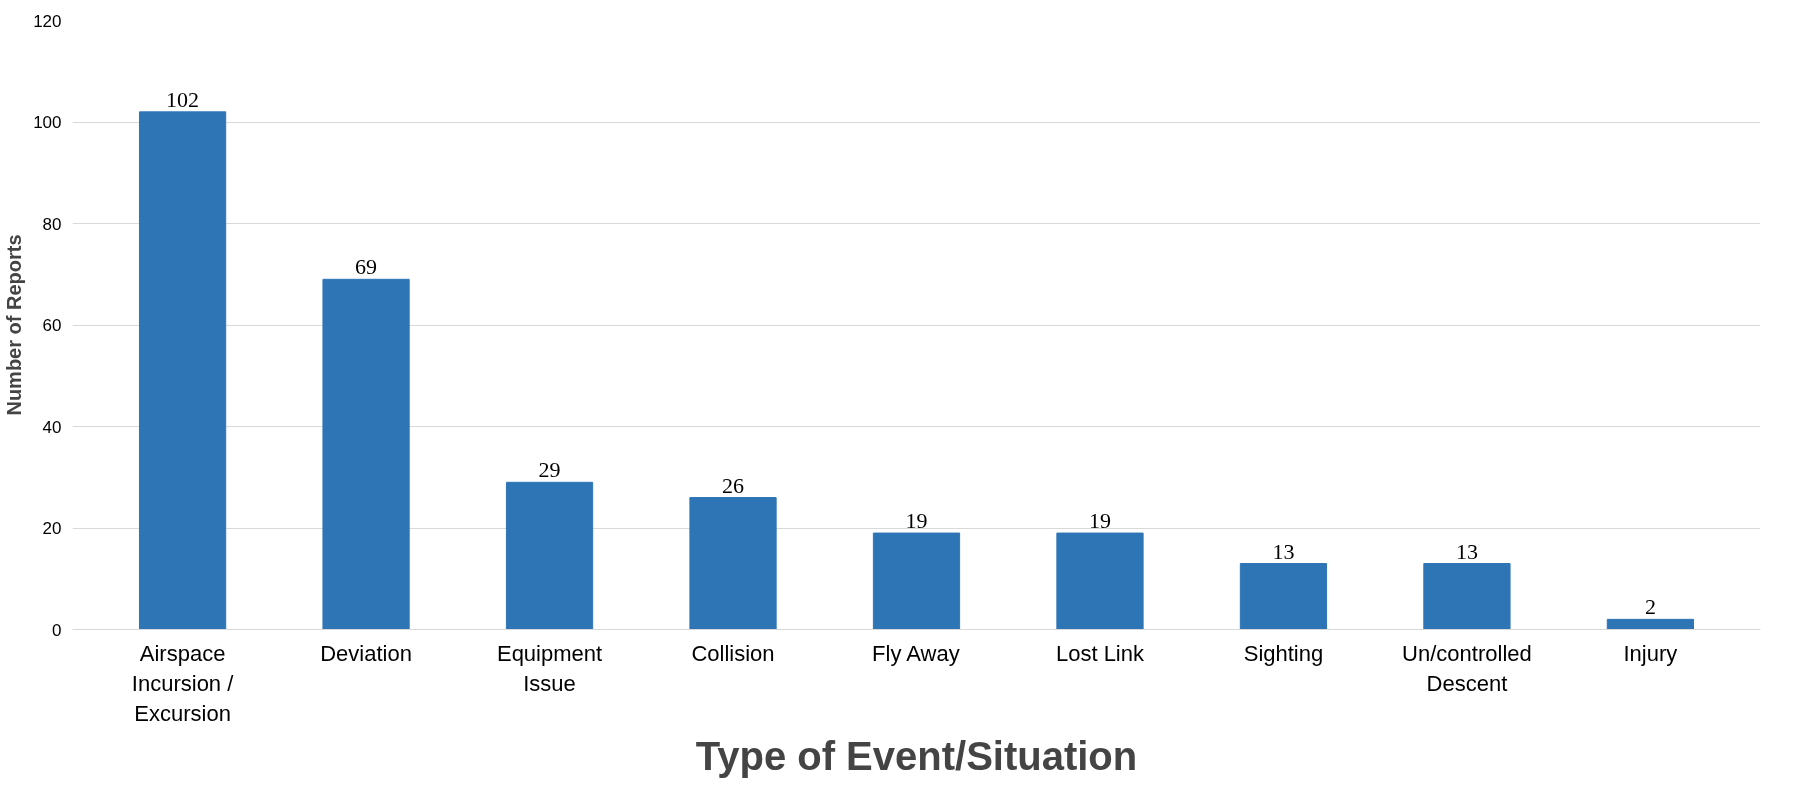 This screenshot has height=792, width=1814. I want to click on data-label: 26, so click(733, 485).